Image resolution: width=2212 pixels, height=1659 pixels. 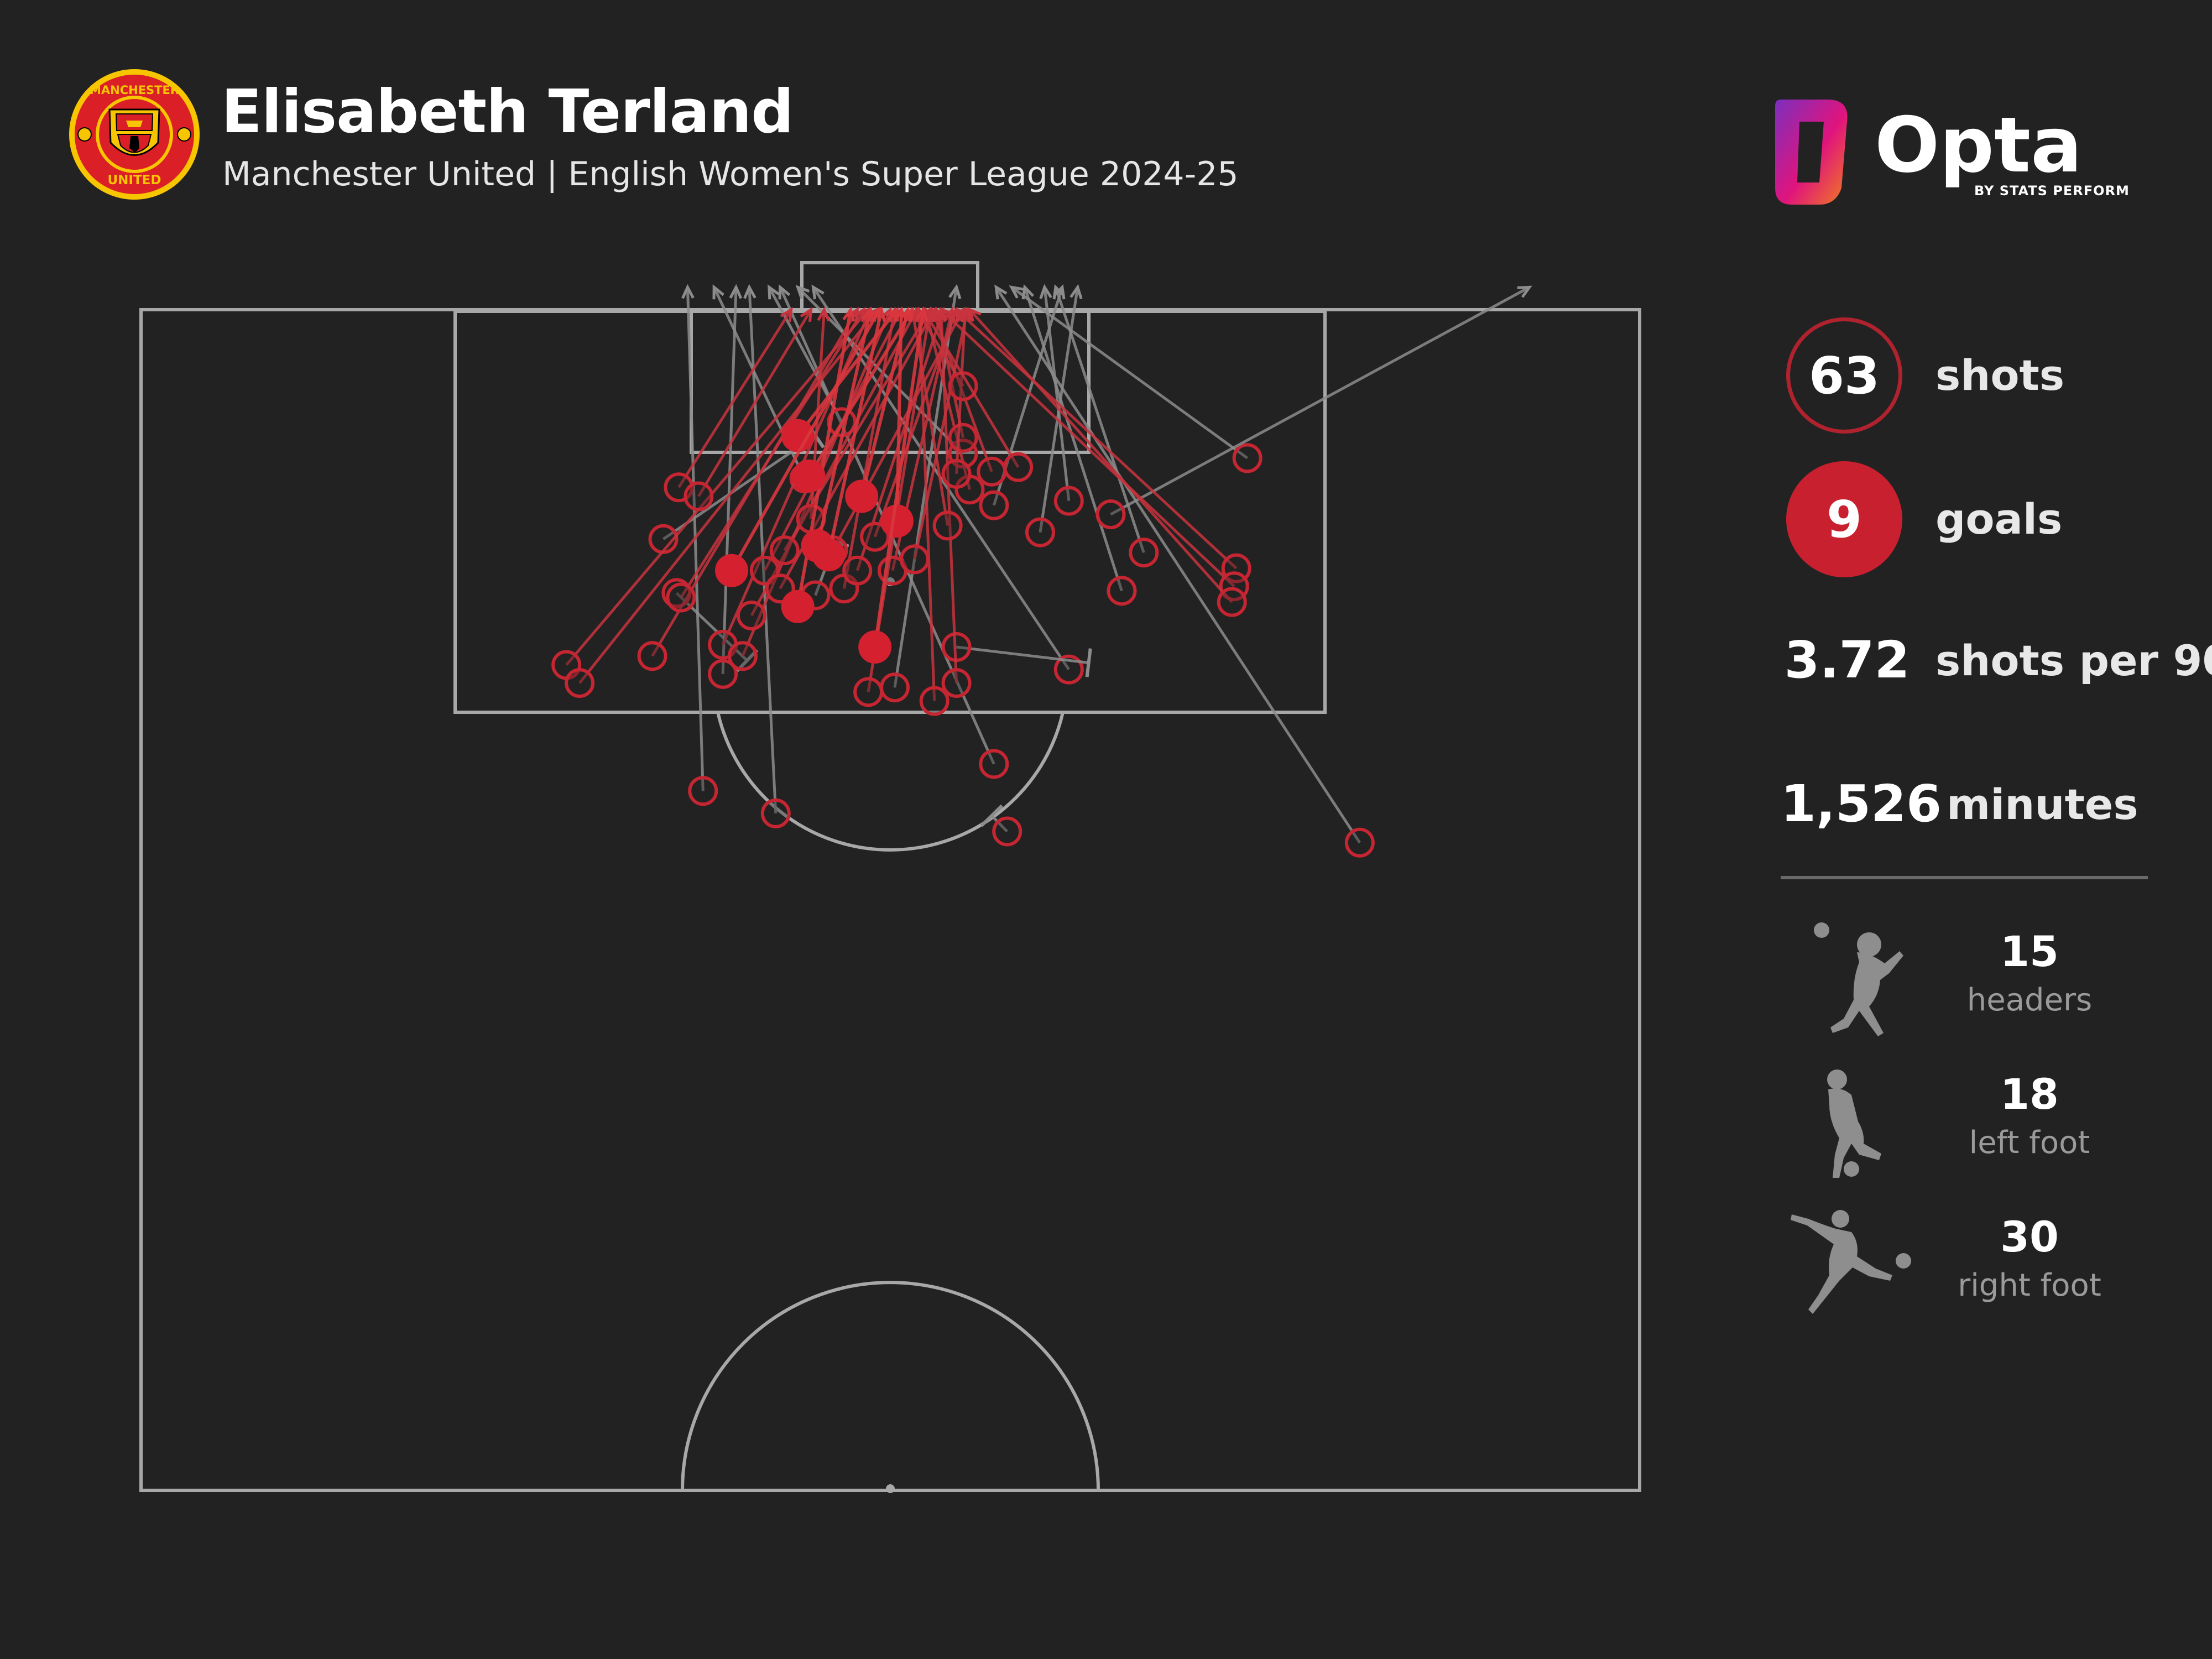 What do you see at coordinates (1859, 979) in the screenshot?
I see `header-silhouette-icon` at bounding box center [1859, 979].